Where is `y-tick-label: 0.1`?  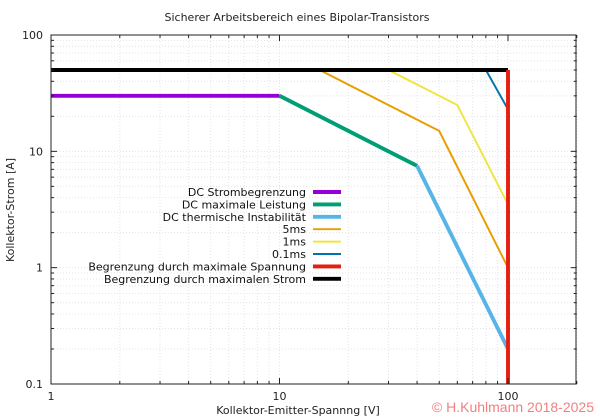 y-tick-label: 0.1 is located at coordinates (35, 384).